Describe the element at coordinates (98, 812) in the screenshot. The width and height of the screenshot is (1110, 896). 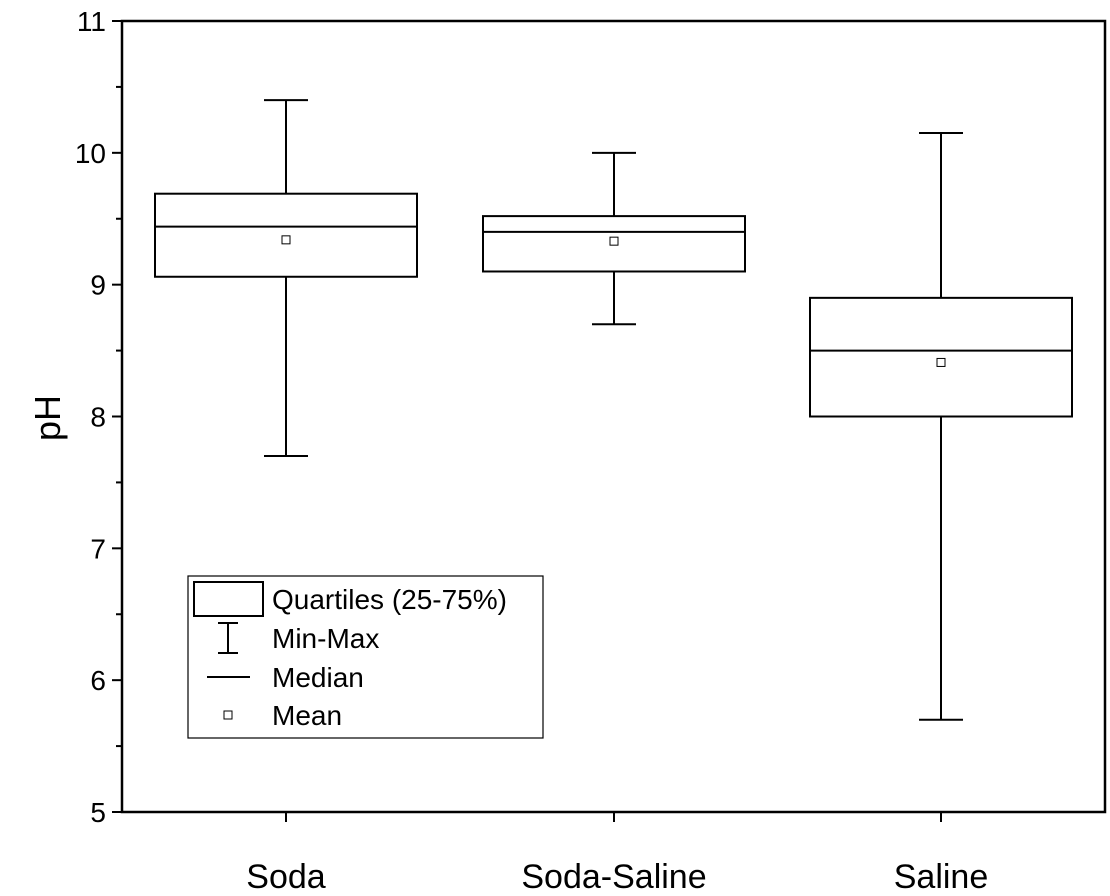
I see `y-tick-label: 5` at that location.